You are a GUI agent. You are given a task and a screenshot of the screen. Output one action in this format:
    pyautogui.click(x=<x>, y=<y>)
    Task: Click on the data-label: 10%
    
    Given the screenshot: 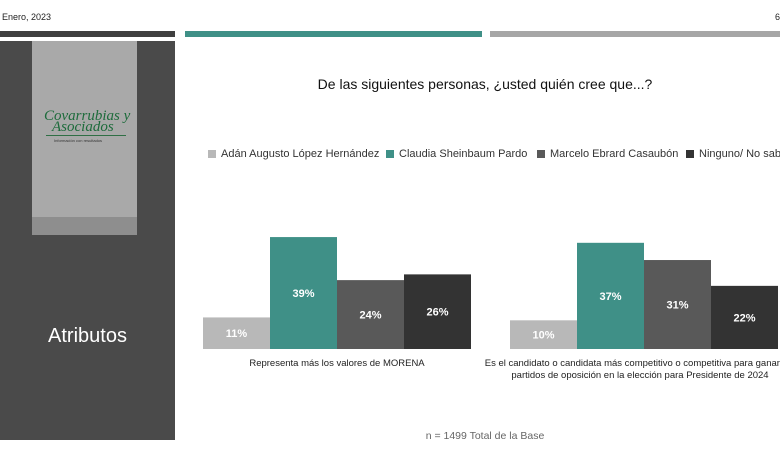 What is the action you would take?
    pyautogui.click(x=543, y=336)
    